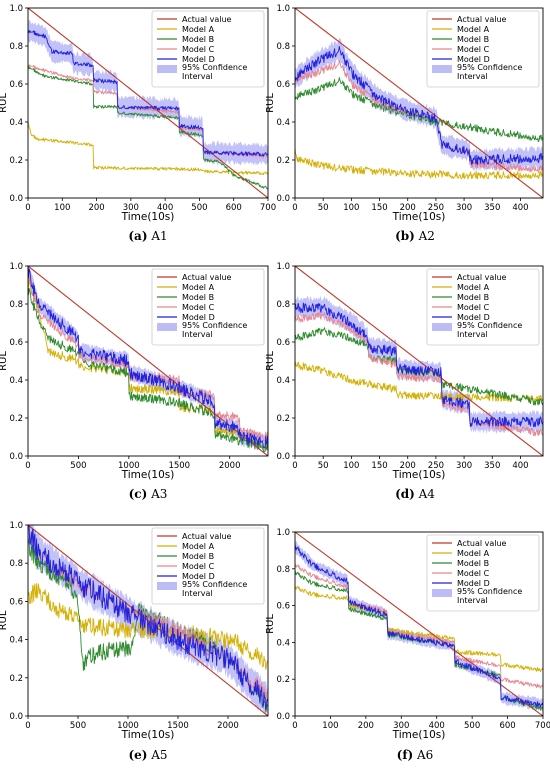 Image resolution: width=550 pixels, height=768 pixels. I want to click on x-tick-label: 200, so click(96, 208).